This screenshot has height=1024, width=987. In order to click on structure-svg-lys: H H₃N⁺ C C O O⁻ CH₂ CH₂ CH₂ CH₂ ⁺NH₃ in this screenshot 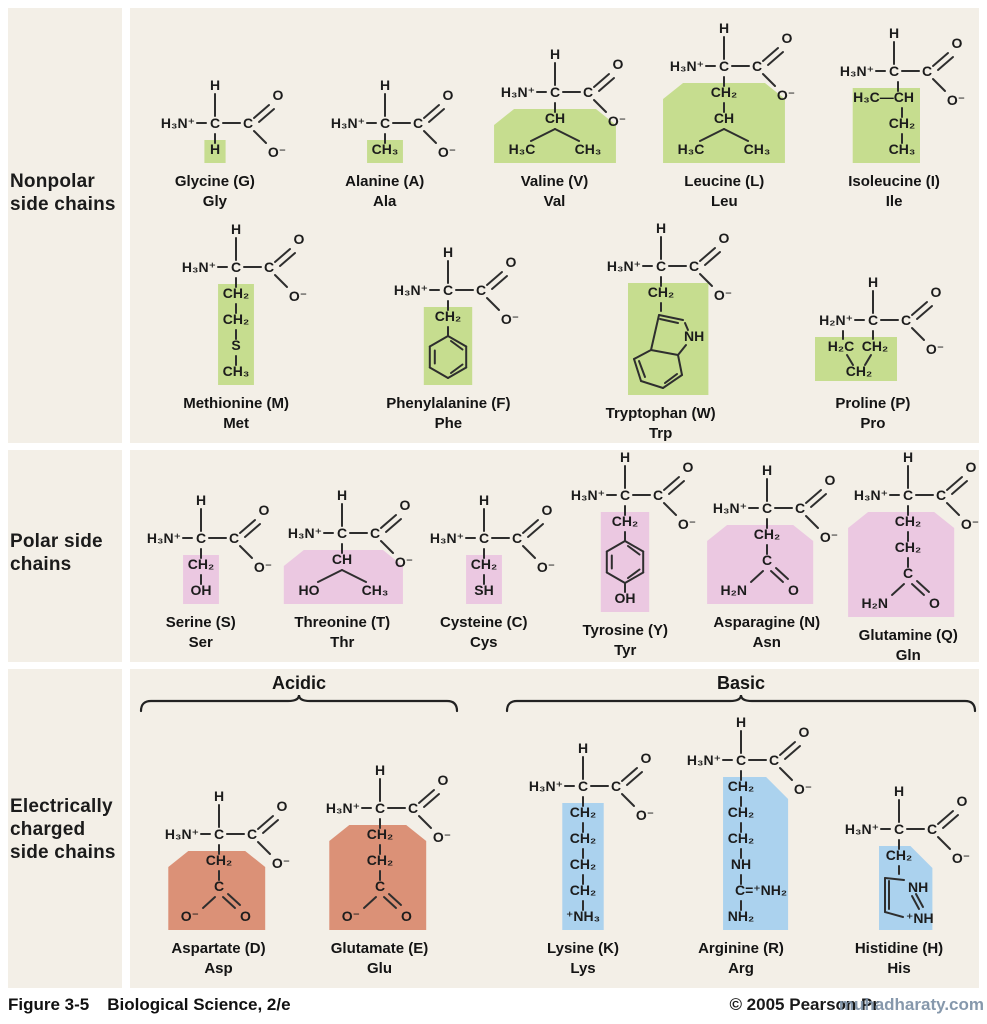, I will do `click(591, 835)`.